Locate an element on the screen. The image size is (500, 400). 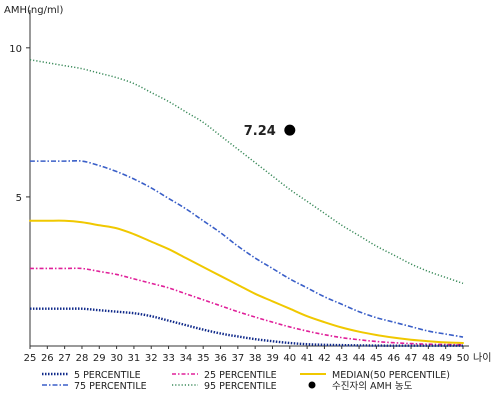
x-tick-label: 50 is located at coordinates (463, 358).